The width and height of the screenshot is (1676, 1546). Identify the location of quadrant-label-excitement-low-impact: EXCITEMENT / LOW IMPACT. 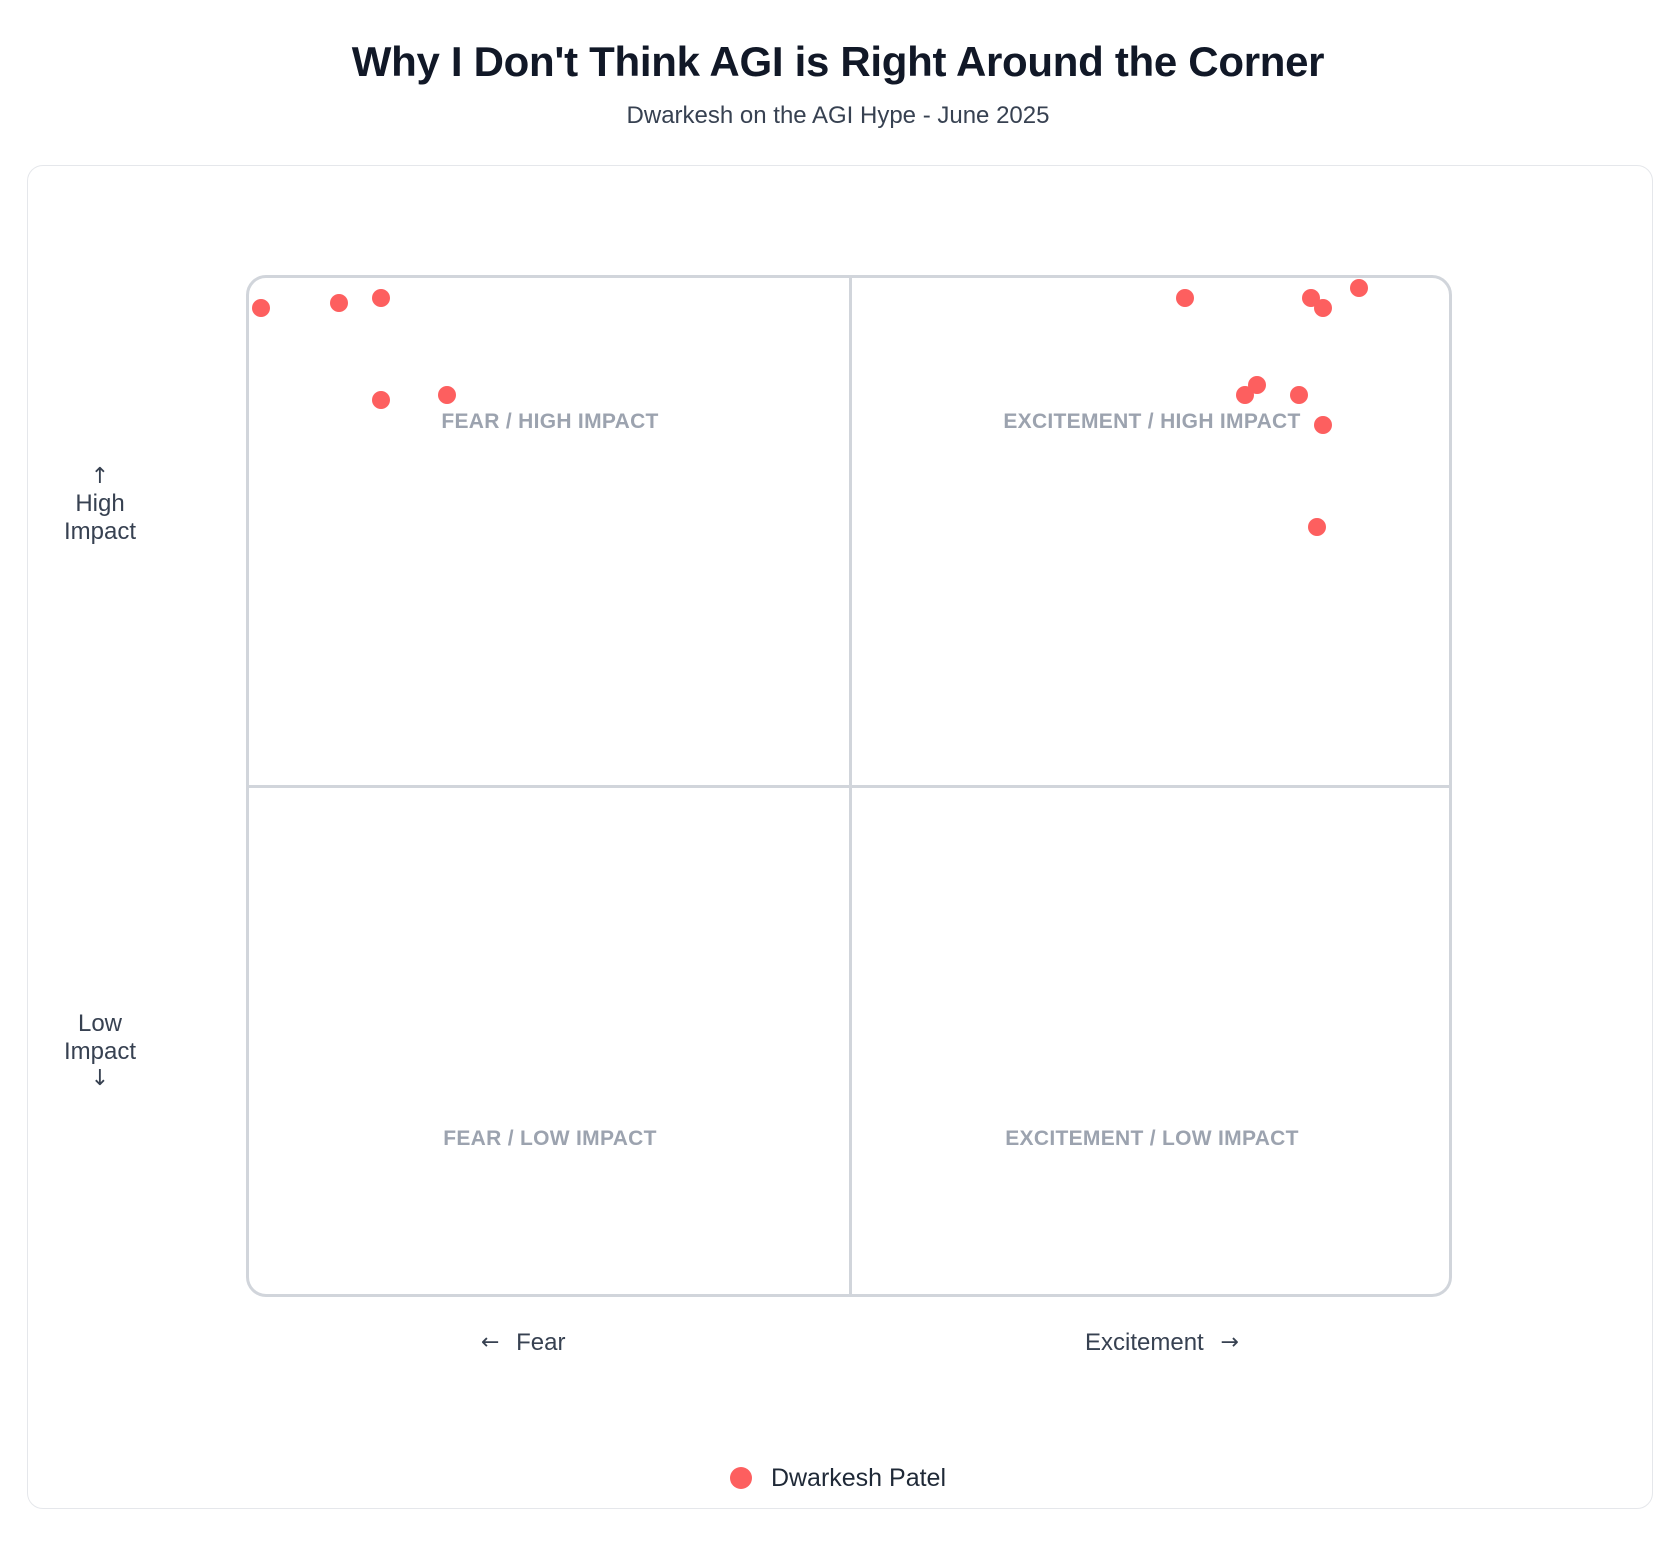
(1152, 1138).